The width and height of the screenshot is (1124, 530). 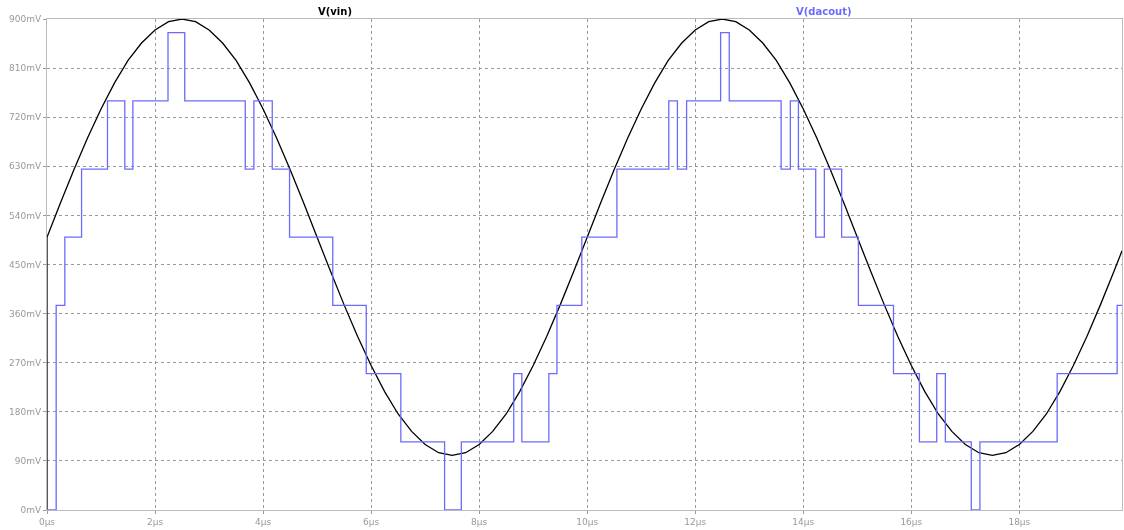 What do you see at coordinates (479, 521) in the screenshot?
I see `x-tick-label: 8µs` at bounding box center [479, 521].